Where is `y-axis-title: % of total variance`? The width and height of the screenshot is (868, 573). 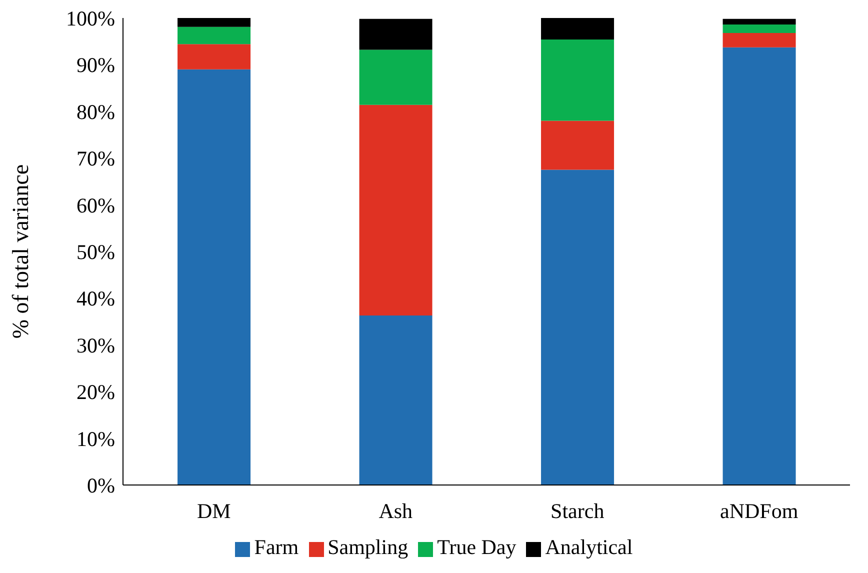 y-axis-title: % of total variance is located at coordinates (21, 251).